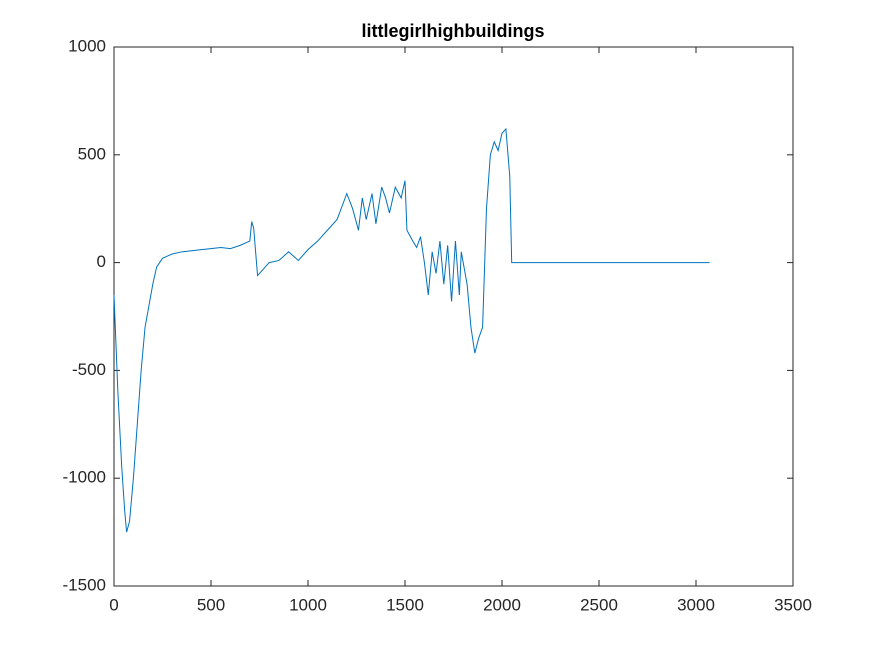  I want to click on y-tick-label: -1000, so click(84, 477).